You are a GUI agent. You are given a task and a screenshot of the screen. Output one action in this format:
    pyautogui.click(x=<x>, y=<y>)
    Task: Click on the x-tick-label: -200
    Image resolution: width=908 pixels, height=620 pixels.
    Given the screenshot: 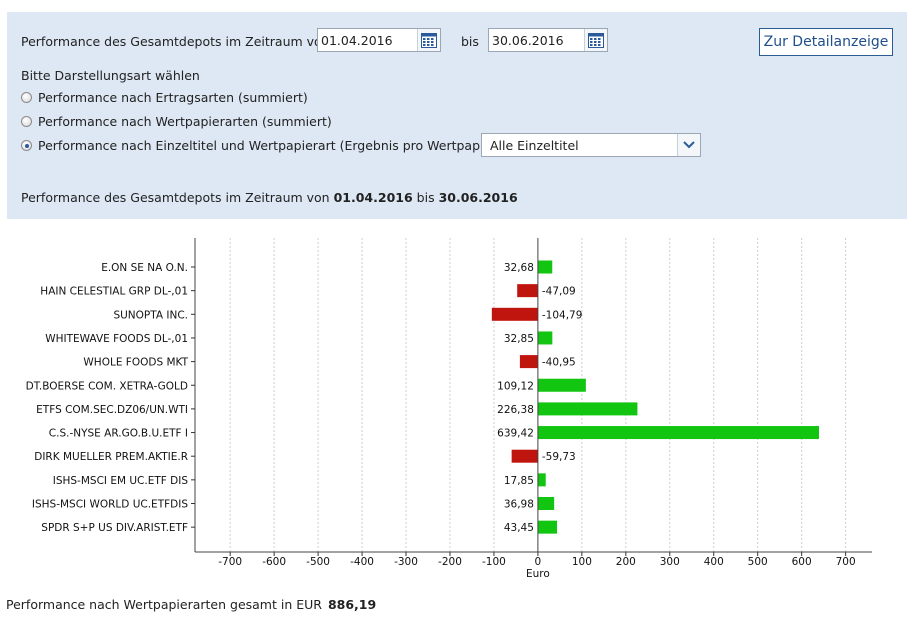 What is the action you would take?
    pyautogui.click(x=450, y=562)
    